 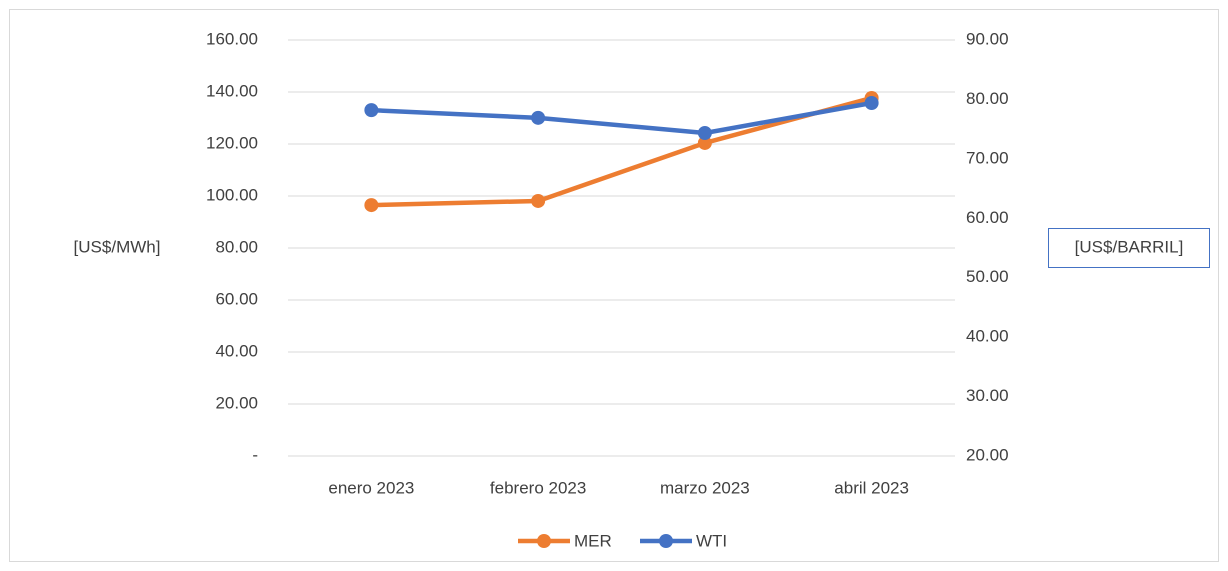 What do you see at coordinates (236, 298) in the screenshot?
I see `y-tick-label: 60.00` at bounding box center [236, 298].